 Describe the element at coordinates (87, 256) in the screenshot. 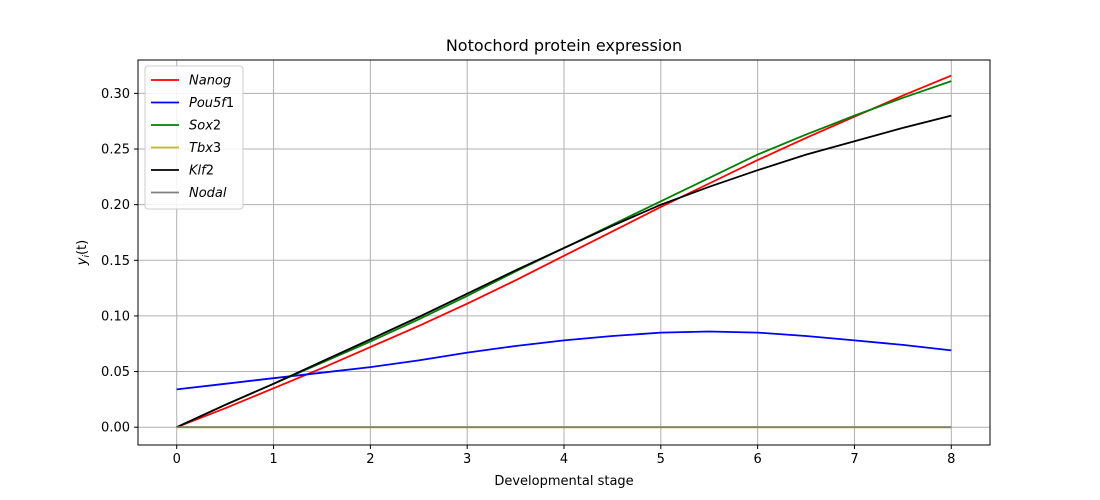

I see `y-axis-label-subscript: i` at that location.